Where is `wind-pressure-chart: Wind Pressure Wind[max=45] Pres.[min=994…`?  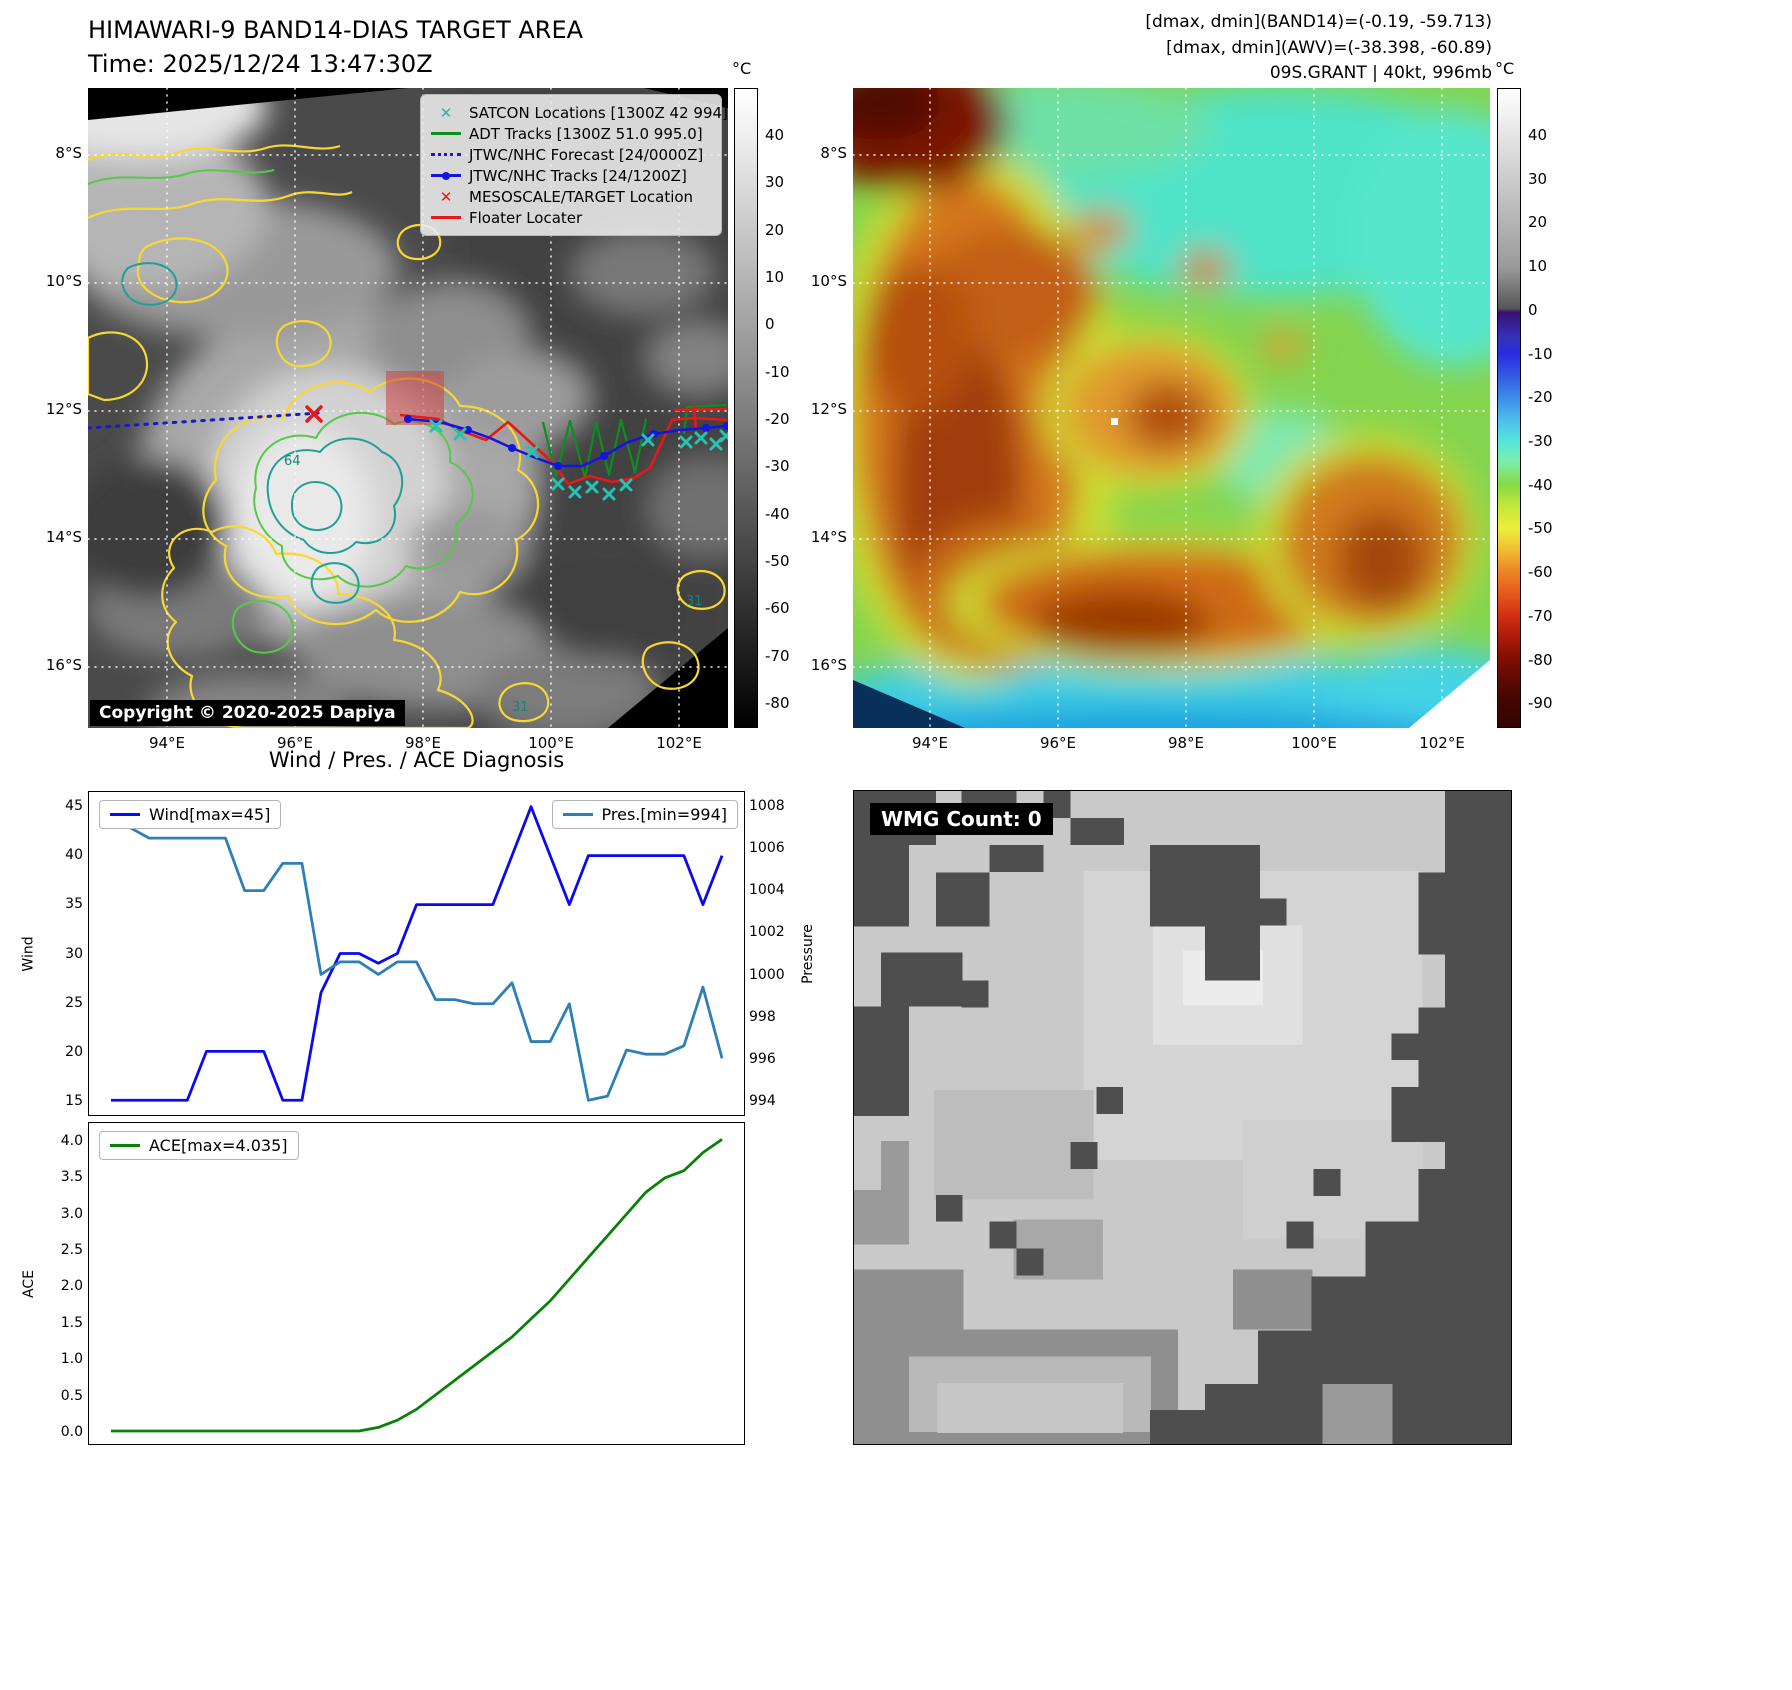 wind-pressure-chart: Wind Pressure Wind[max=45] Pres.[min=994… is located at coordinates (418, 953).